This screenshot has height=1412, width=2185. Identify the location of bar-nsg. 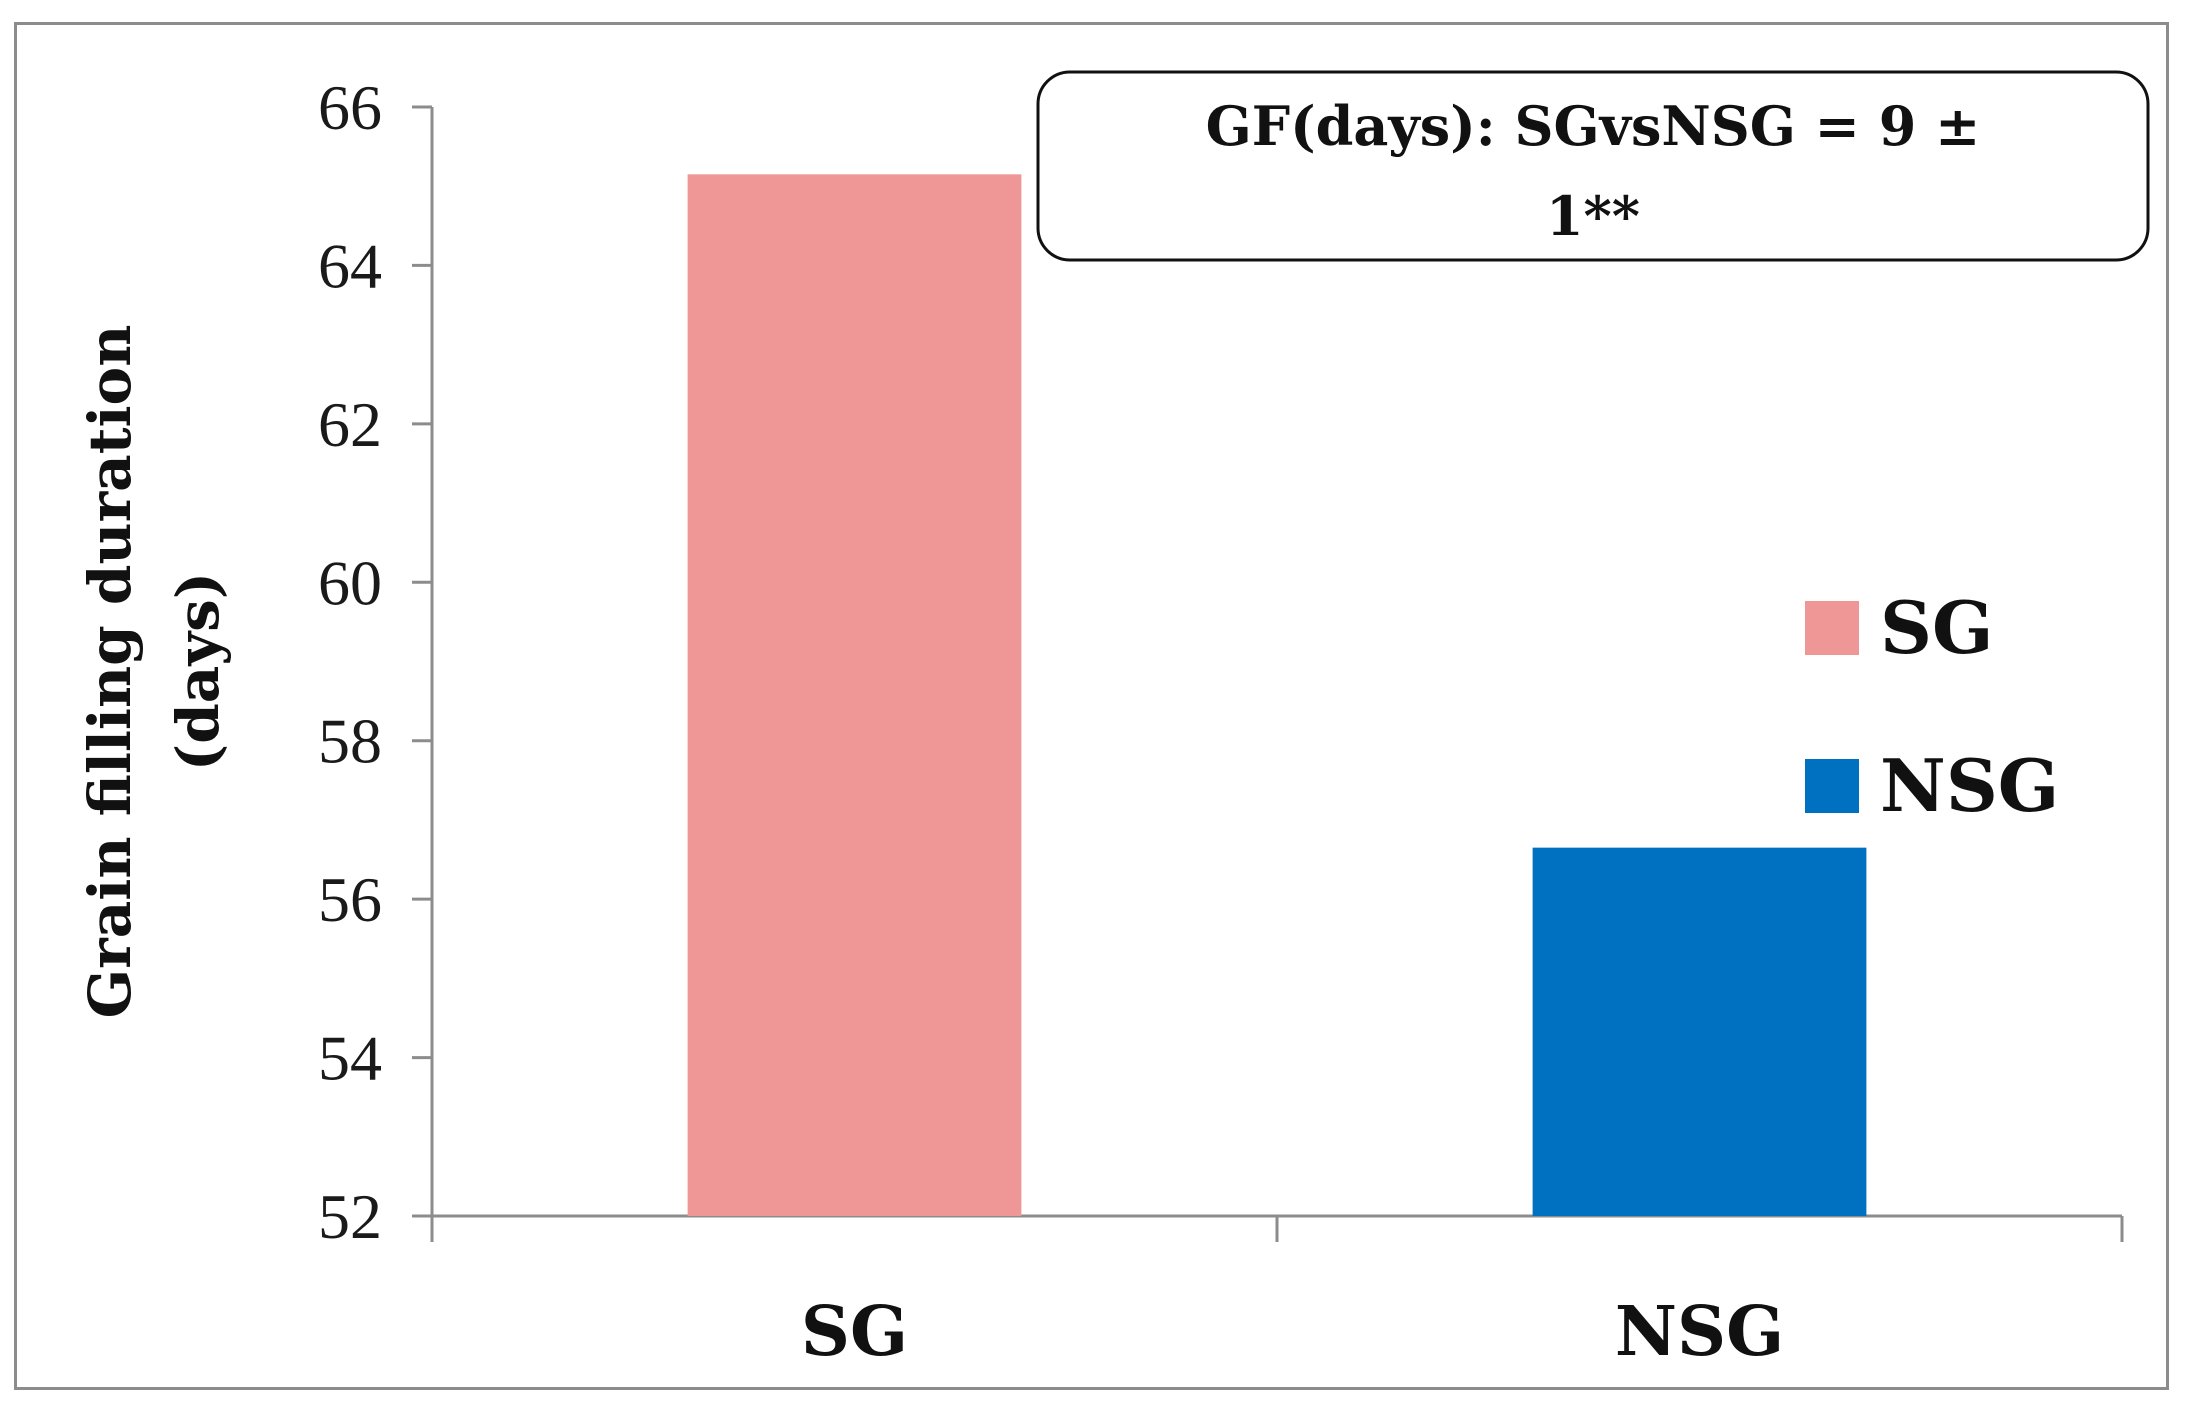
(1699, 1031).